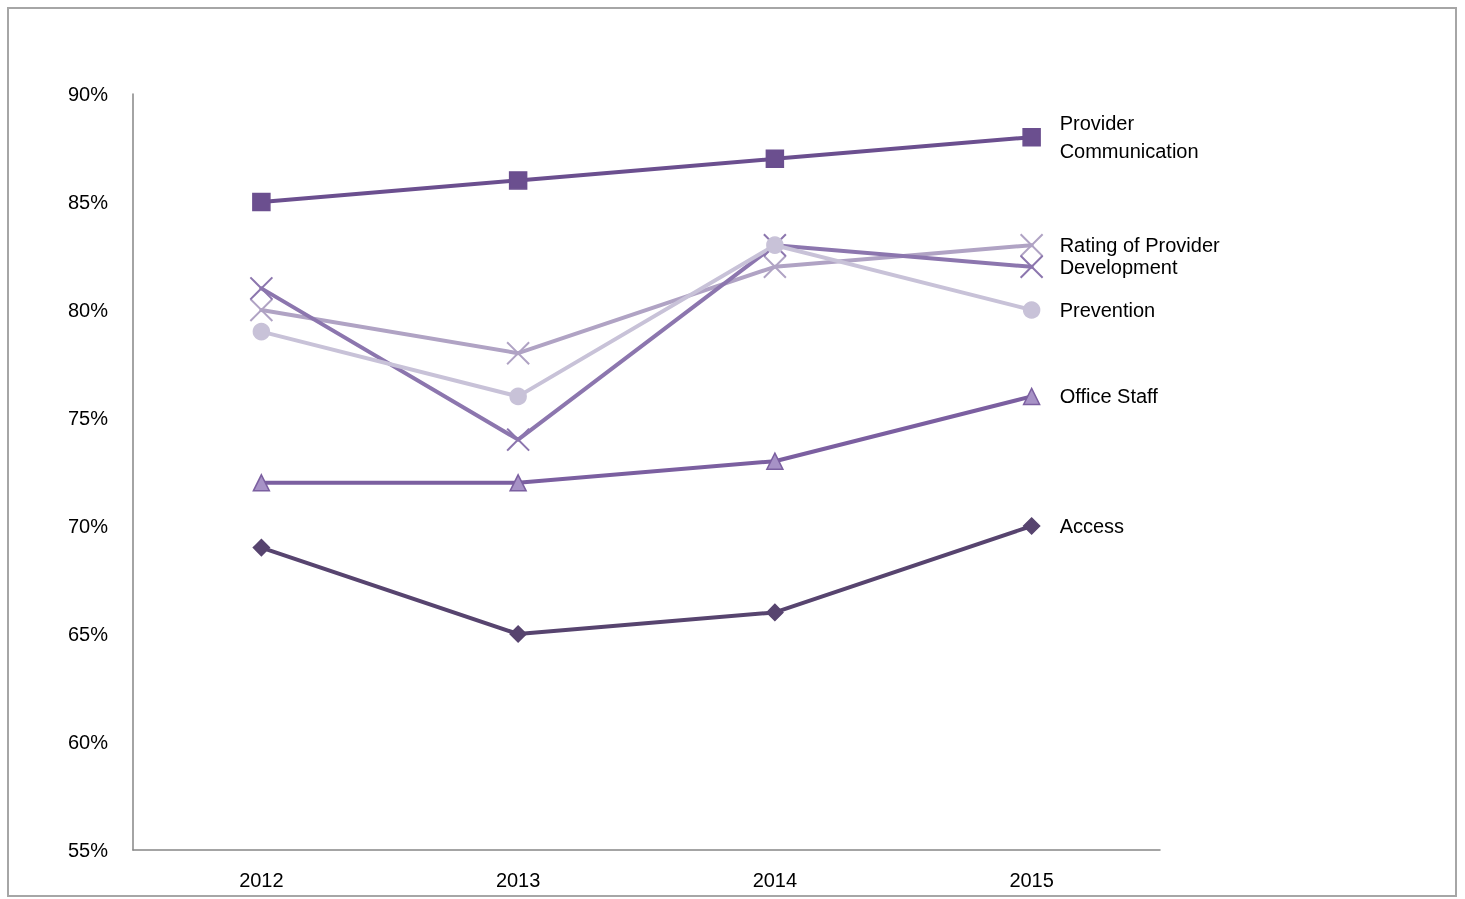  I want to click on series-label: Provider Communication, so click(1129, 137).